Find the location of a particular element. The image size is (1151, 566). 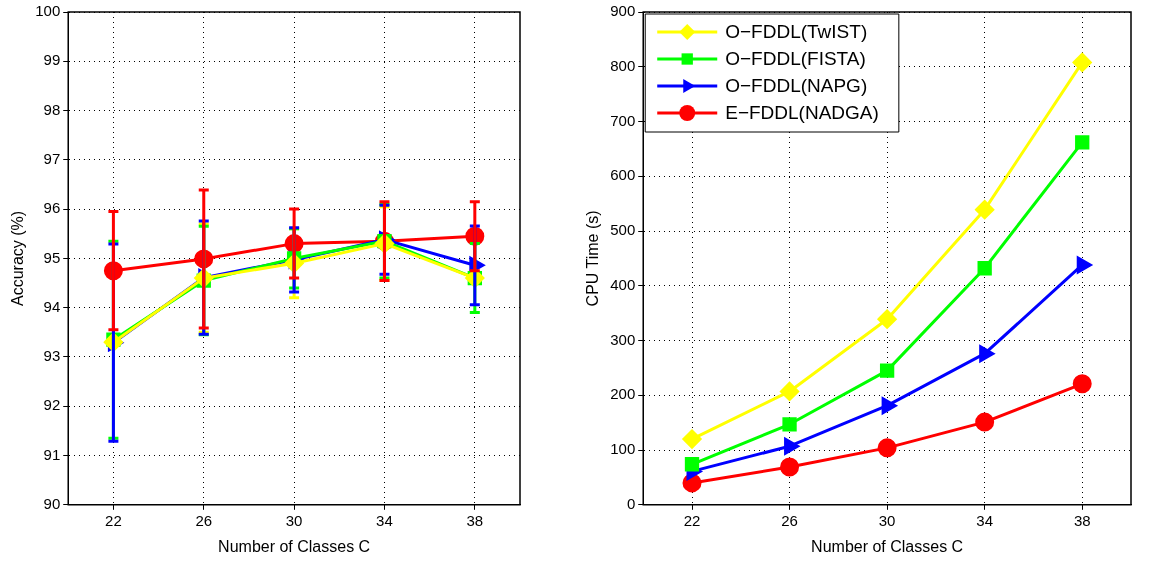

y-tick-label: 94 is located at coordinates (52, 306).